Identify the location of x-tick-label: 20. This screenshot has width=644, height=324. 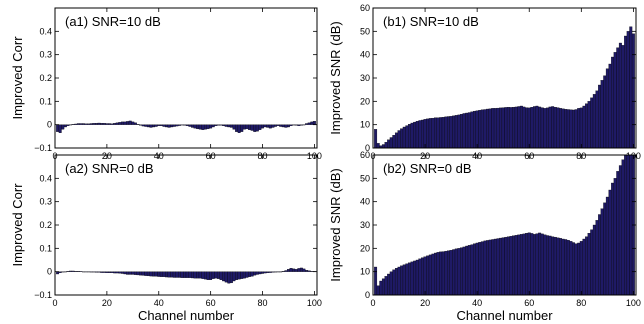
(425, 303).